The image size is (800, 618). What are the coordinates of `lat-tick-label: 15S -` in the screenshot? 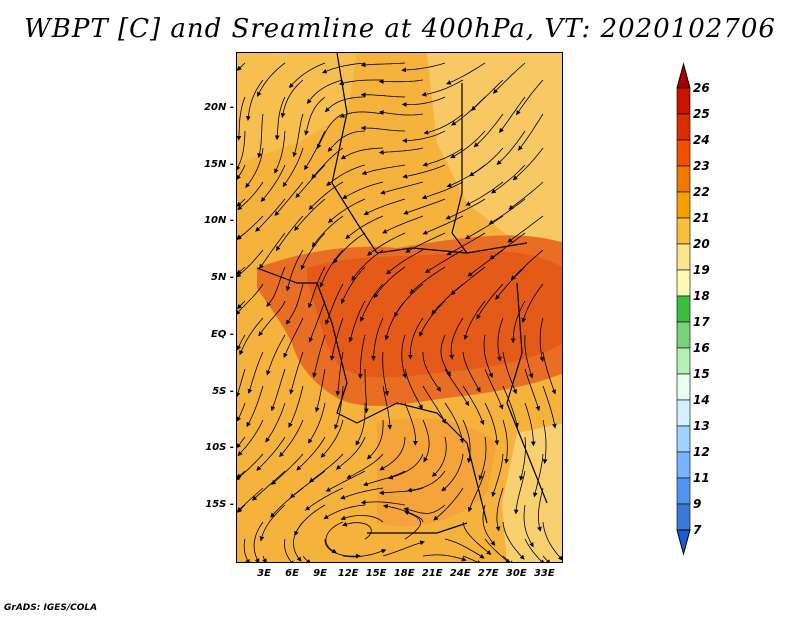 It's located at (219, 505).